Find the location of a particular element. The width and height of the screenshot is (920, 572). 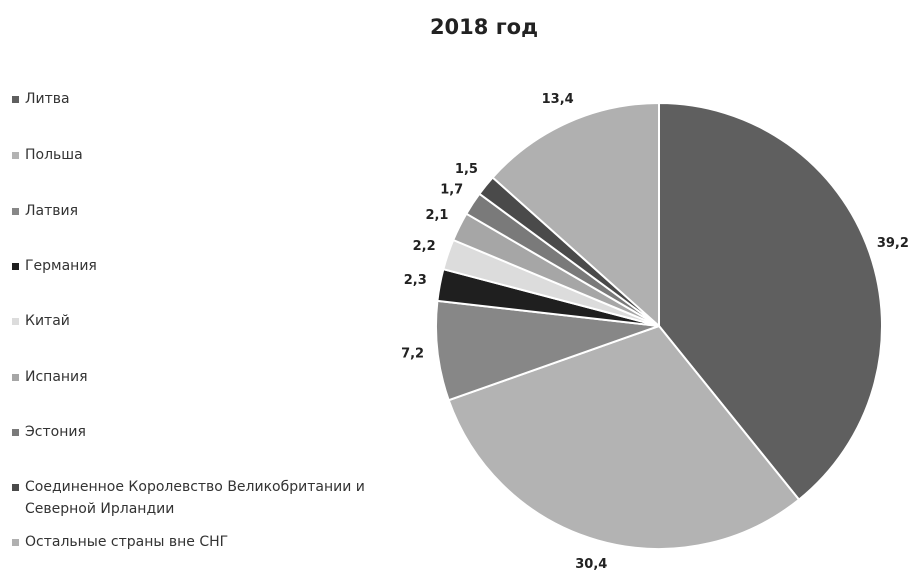

legend-item: Испания is located at coordinates (207, 377).